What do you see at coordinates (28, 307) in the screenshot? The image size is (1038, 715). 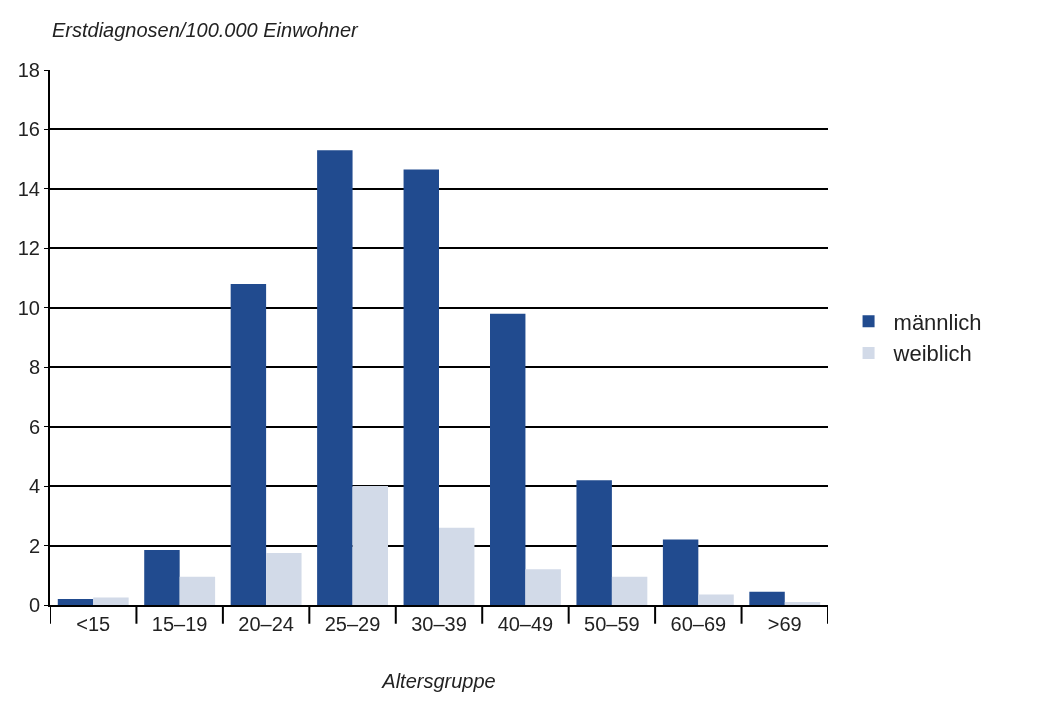 I see `y-tick-label: 10` at bounding box center [28, 307].